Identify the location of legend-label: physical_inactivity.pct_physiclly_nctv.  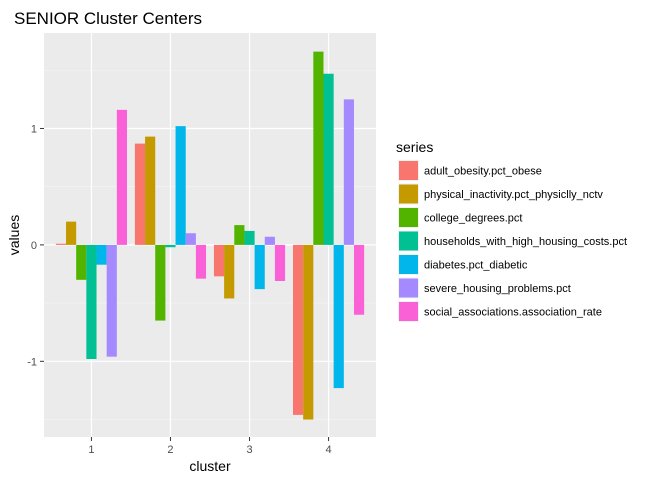
(513, 195).